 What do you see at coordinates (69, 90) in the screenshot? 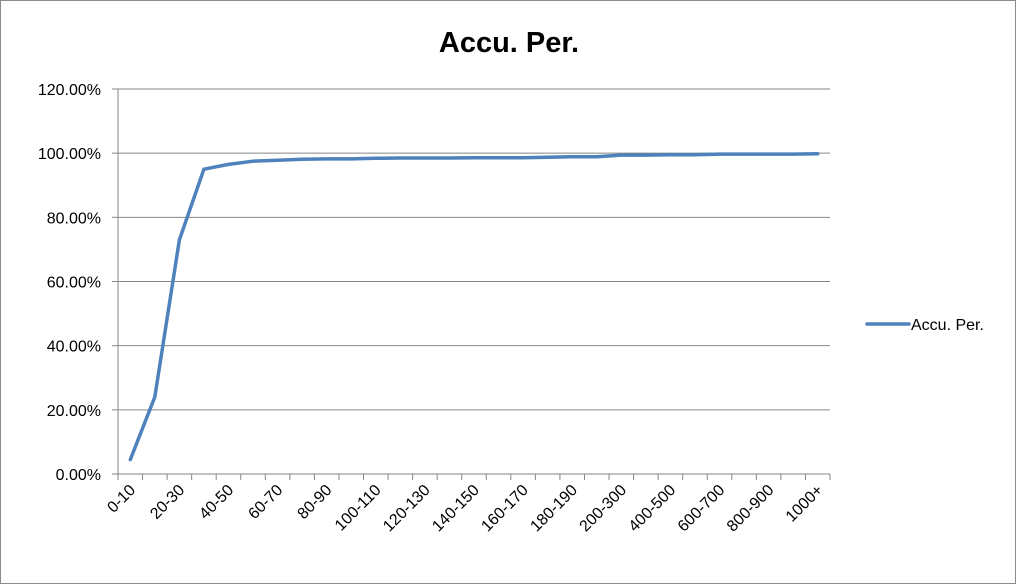
I see `y-tick-label: 120.00%` at bounding box center [69, 90].